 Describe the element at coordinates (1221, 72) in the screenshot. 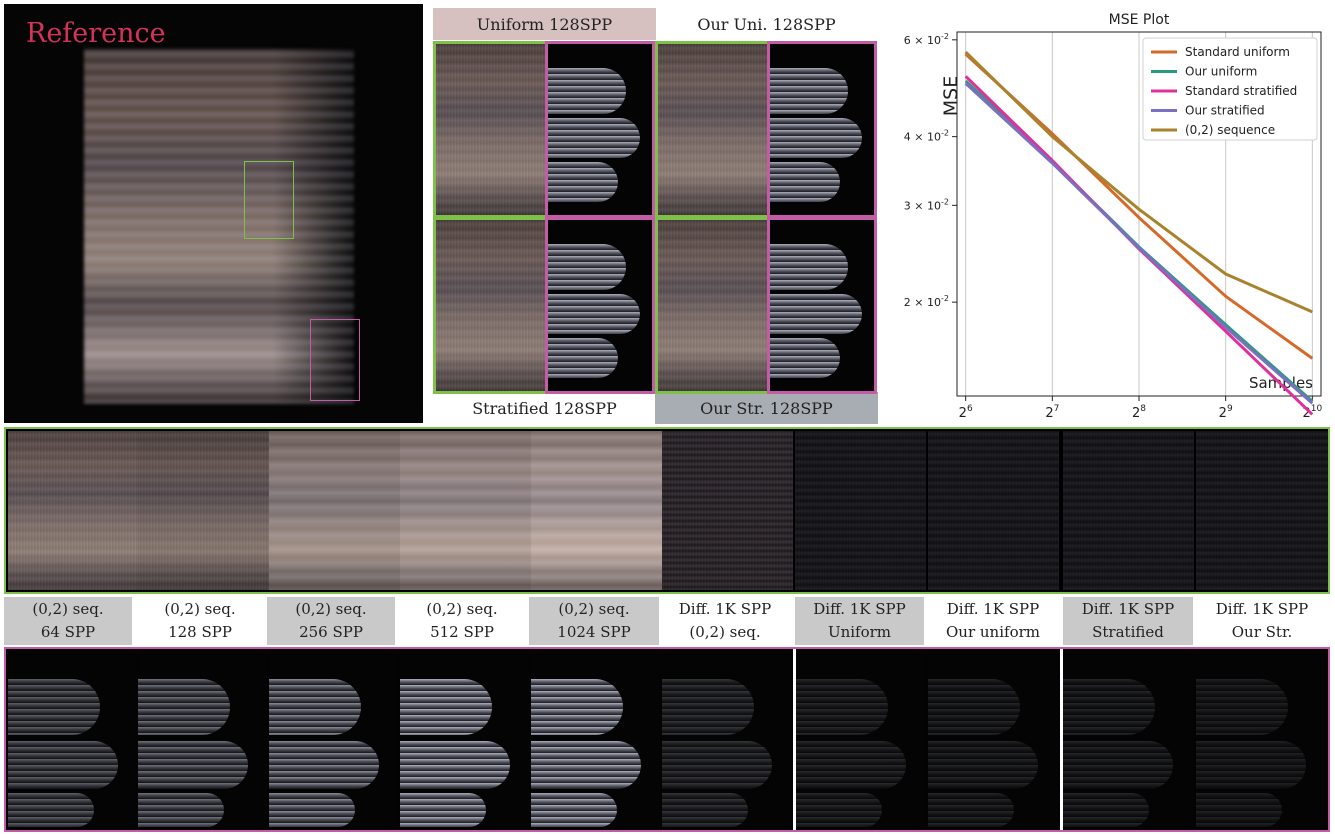

I see `legend-label: Our uniform` at that location.